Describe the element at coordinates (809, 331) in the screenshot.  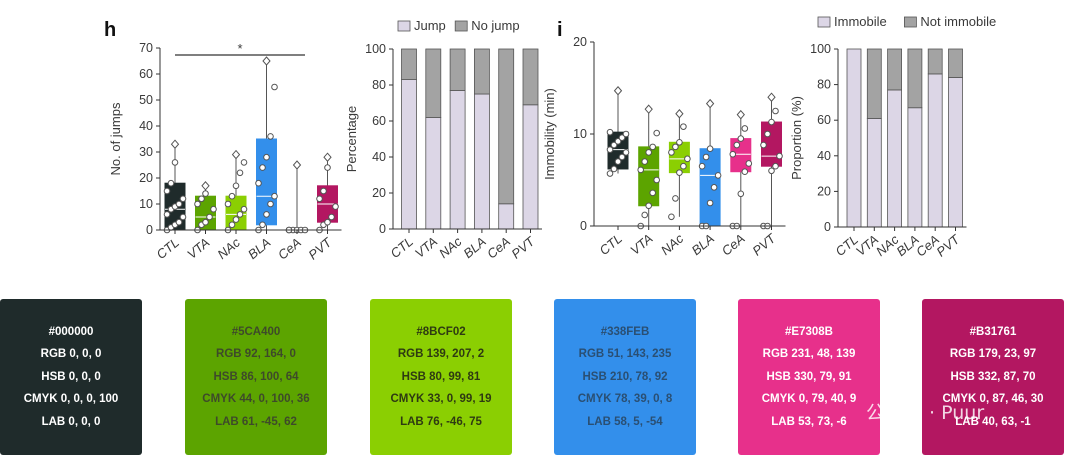
I see `swatch-hex: #E7308B` at that location.